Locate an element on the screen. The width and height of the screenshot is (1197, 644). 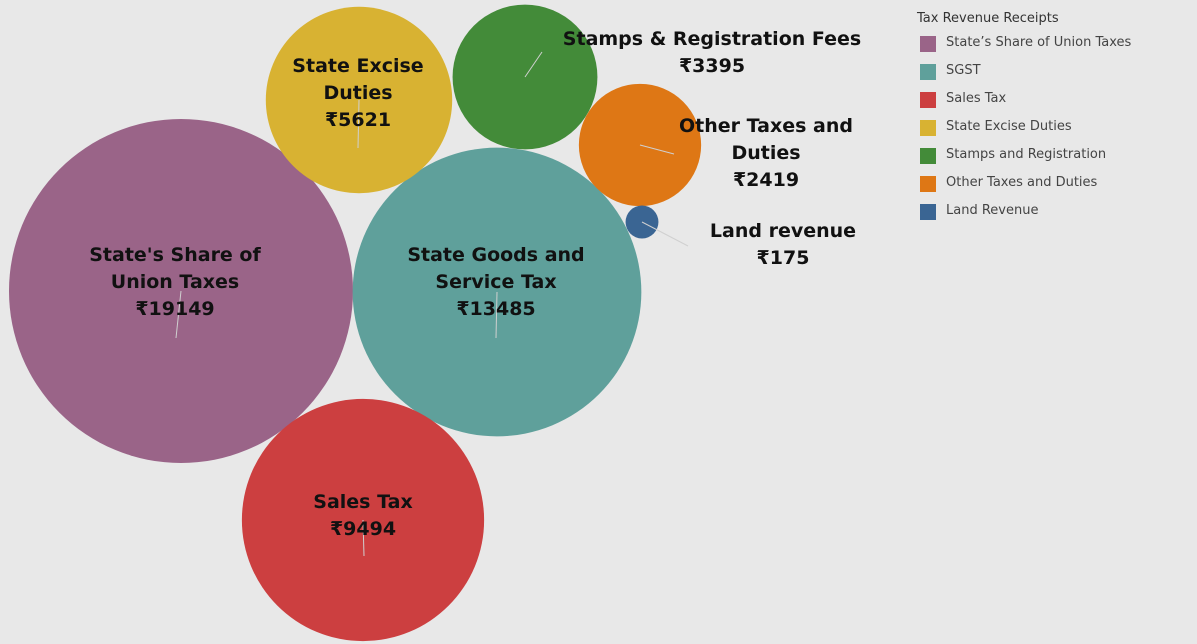
bubble-label: State Goods and Service Tax ₹13485 is located at coordinates (496, 282).